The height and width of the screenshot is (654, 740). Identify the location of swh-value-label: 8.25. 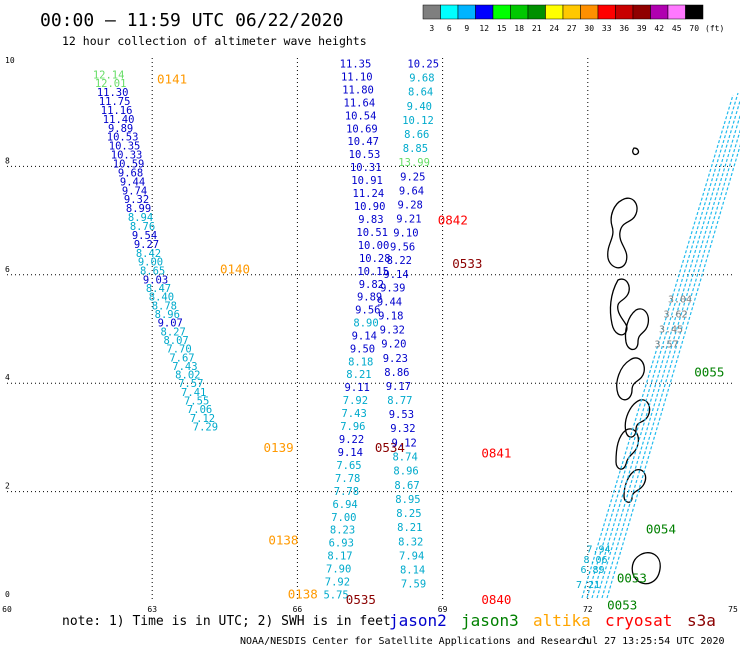
(408, 514).